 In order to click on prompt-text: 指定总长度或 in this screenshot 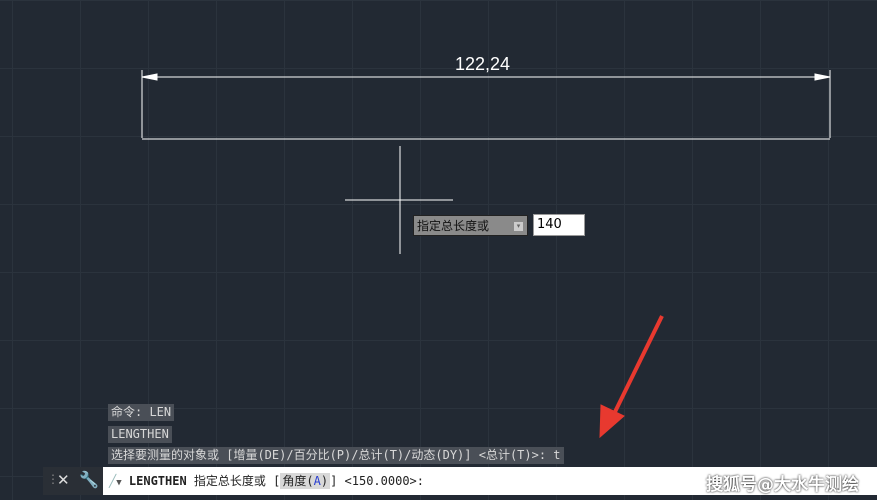, I will do `click(453, 226)`.